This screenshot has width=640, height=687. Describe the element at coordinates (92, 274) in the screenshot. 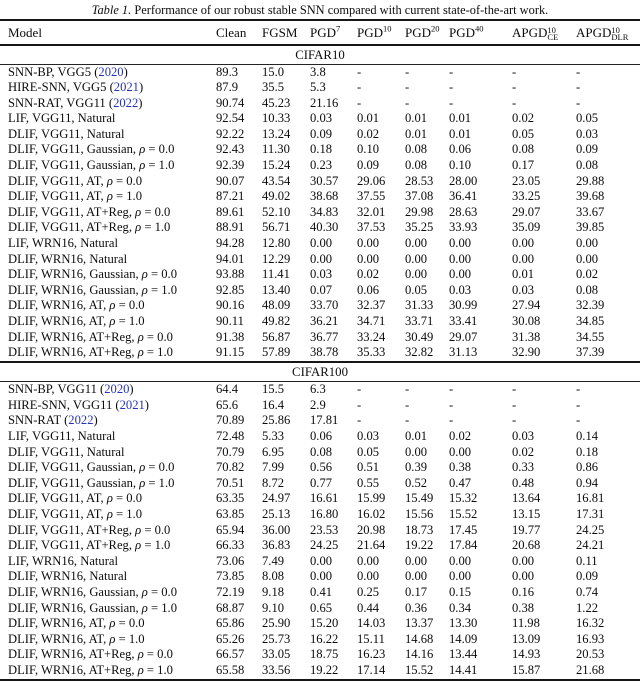

I see `model-cell: DLIF, WRN16, Gaussian, ρ = 0.0` at that location.